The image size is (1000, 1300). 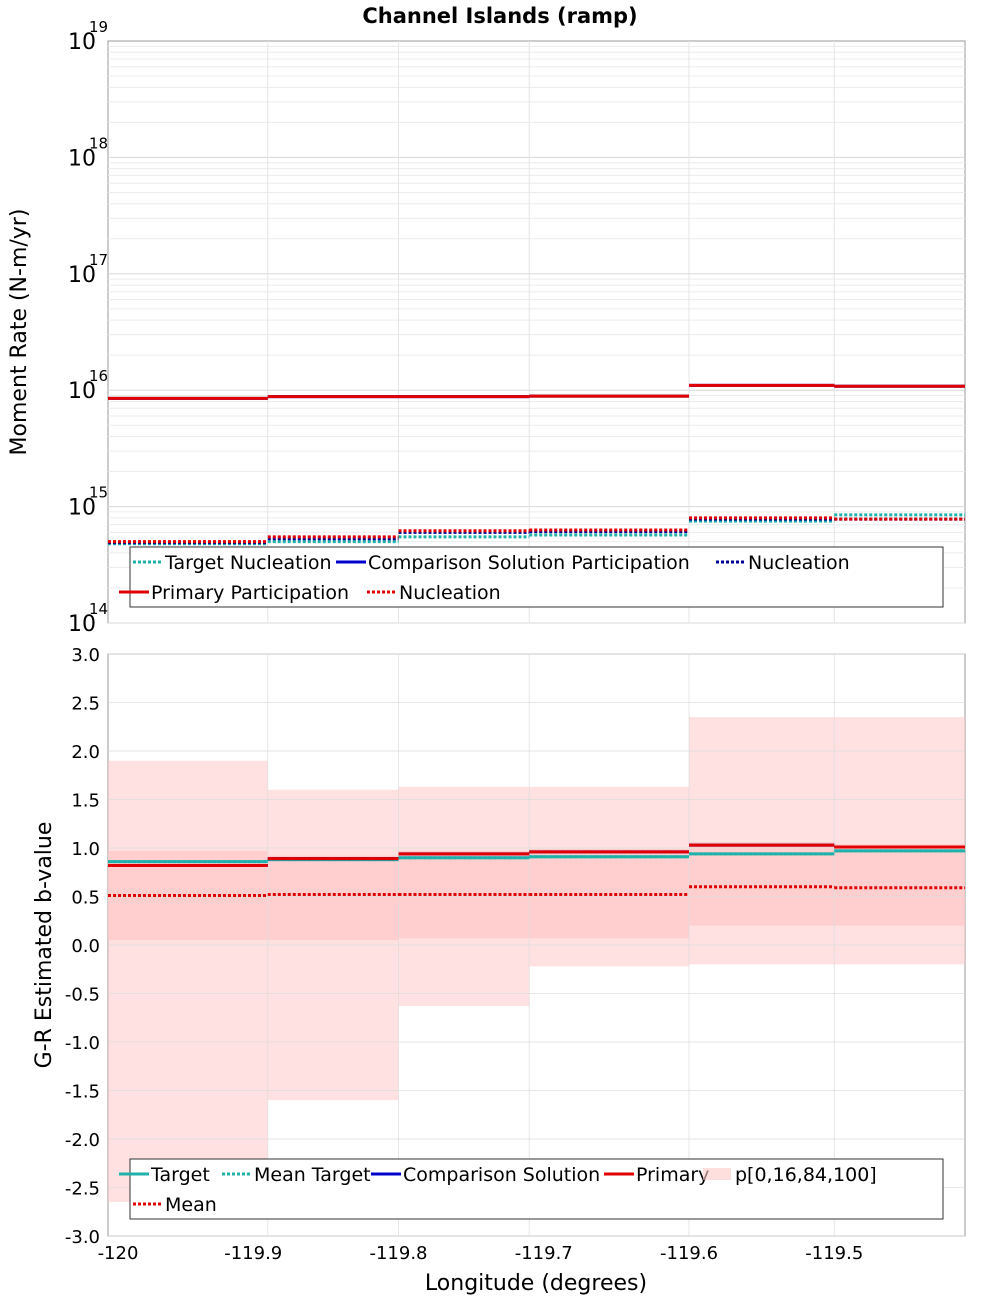 I want to click on b-value-legend-item: Comparison Solution, so click(x=485, y=1175).